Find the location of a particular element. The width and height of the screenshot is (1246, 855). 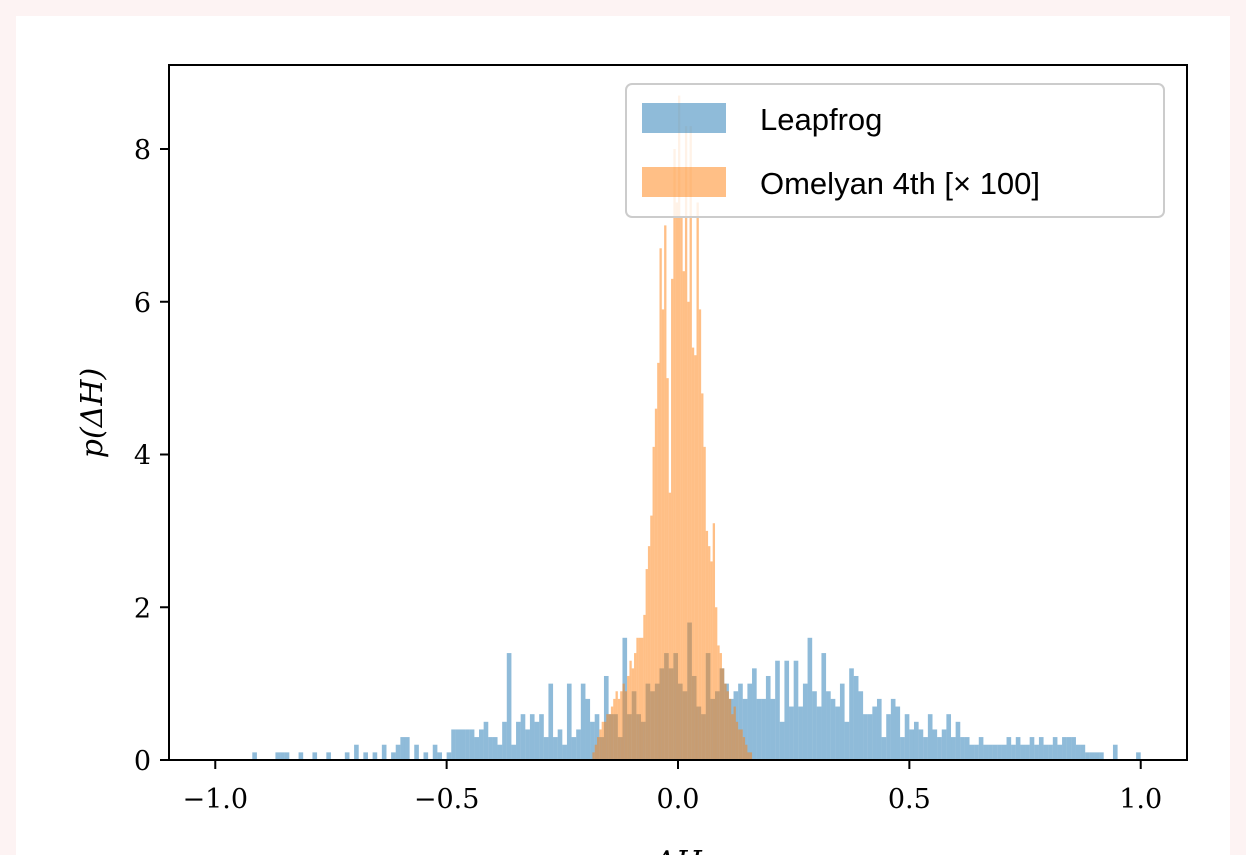

y-tick-label: 2 is located at coordinates (142, 608).